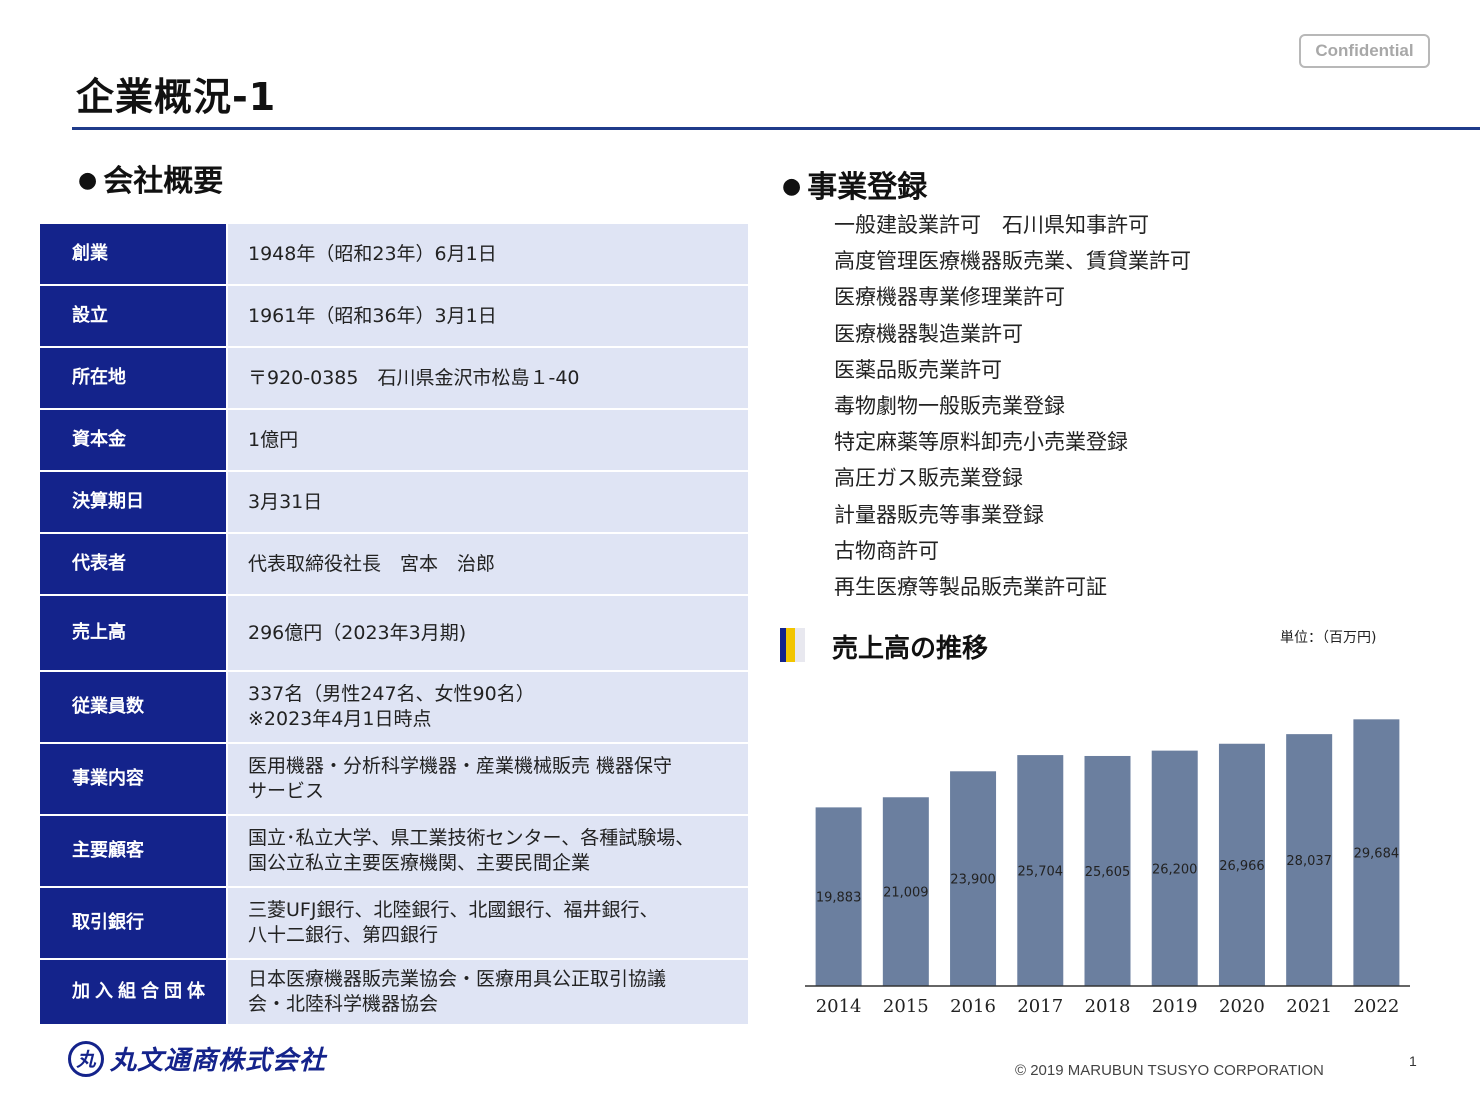 The image size is (1480, 1103). I want to click on chart-data-label: 19,883, so click(839, 898).